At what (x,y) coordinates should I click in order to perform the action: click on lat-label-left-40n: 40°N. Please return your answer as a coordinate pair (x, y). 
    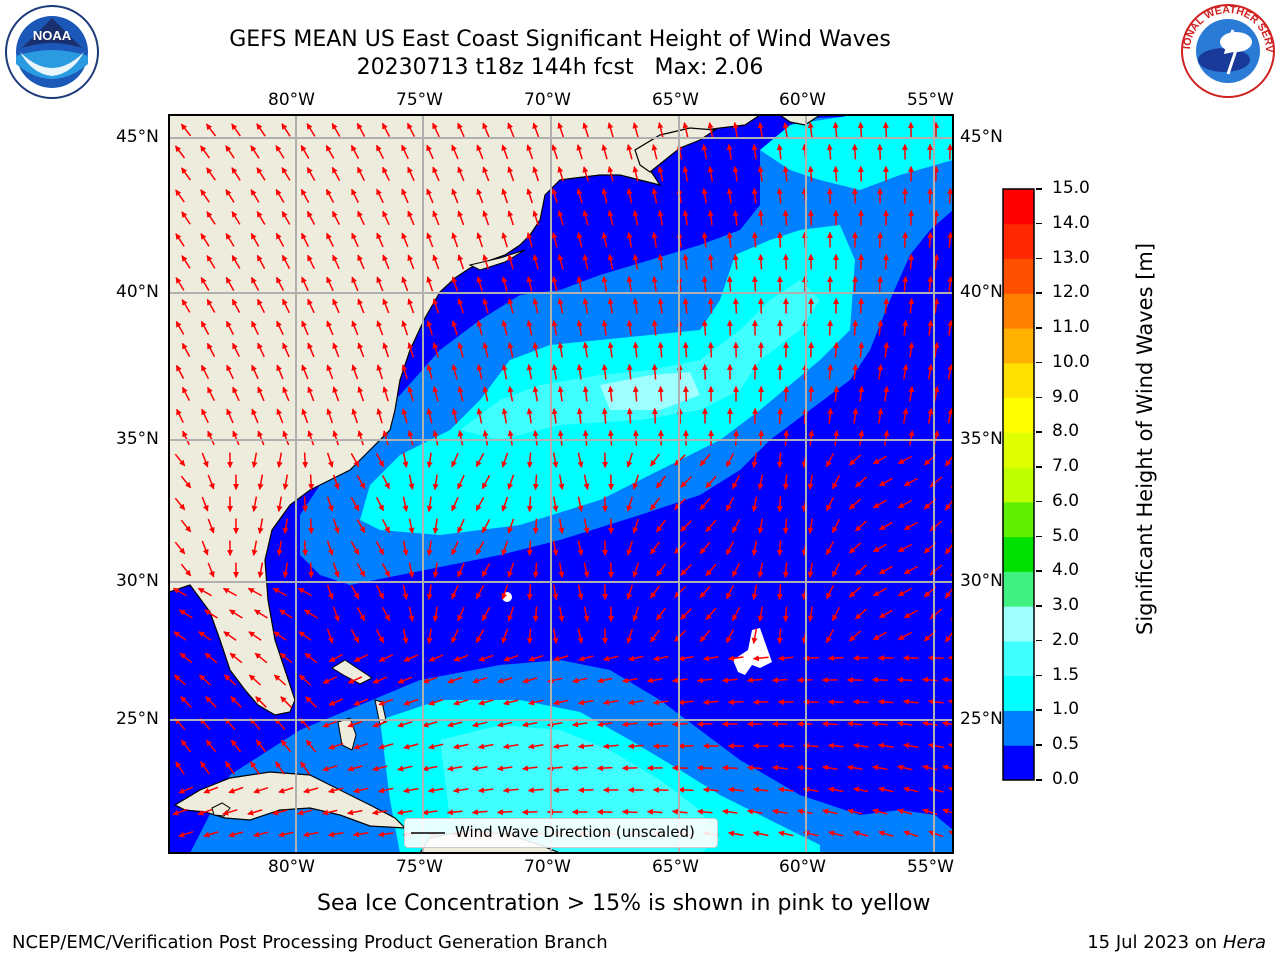
    Looking at the image, I should click on (137, 292).